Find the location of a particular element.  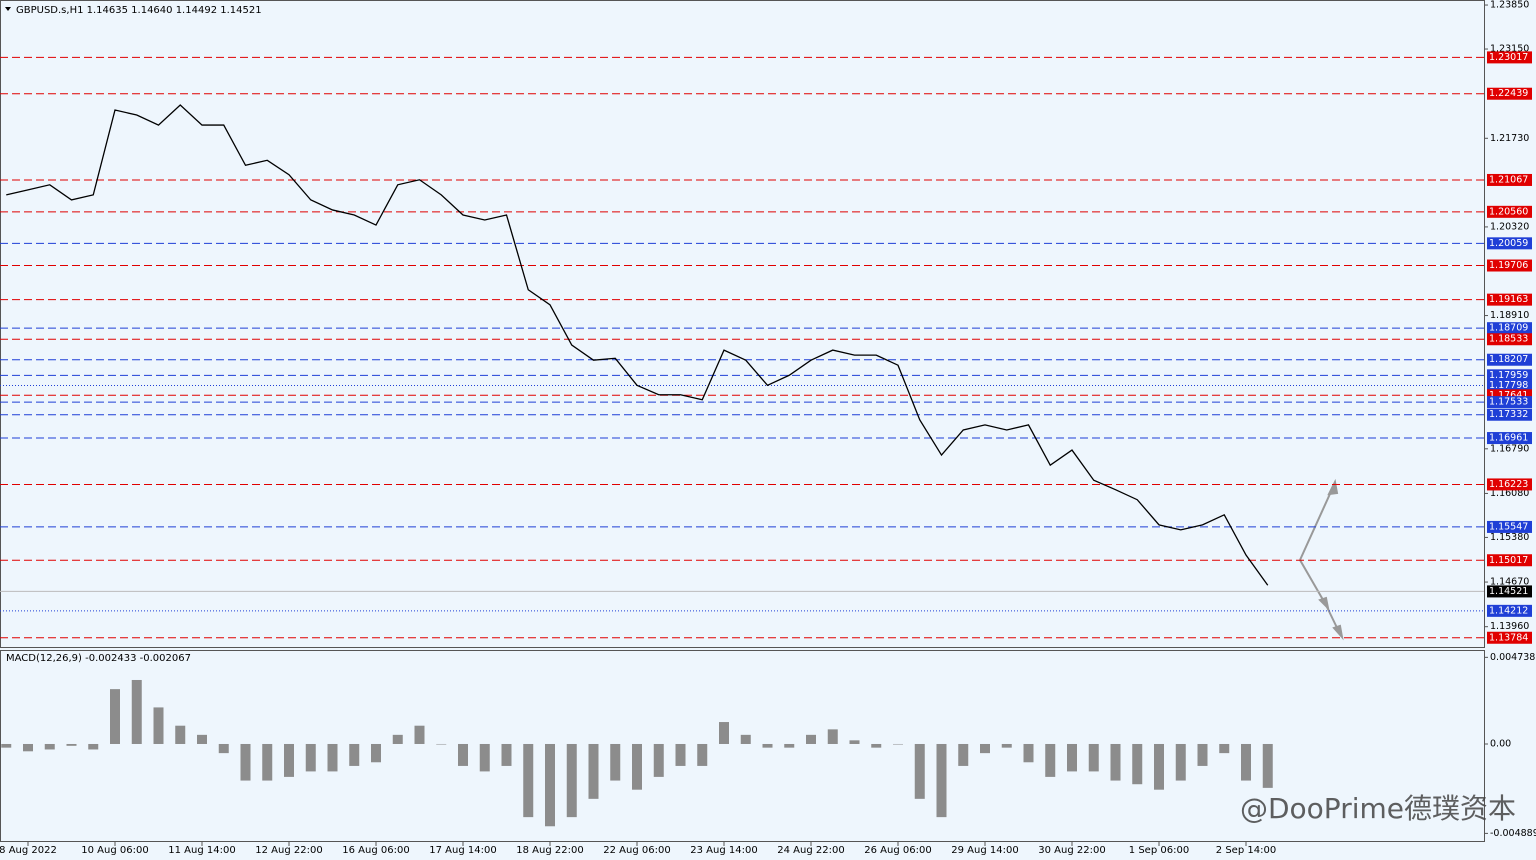

level-label: 1.18207 is located at coordinates (1508, 359).